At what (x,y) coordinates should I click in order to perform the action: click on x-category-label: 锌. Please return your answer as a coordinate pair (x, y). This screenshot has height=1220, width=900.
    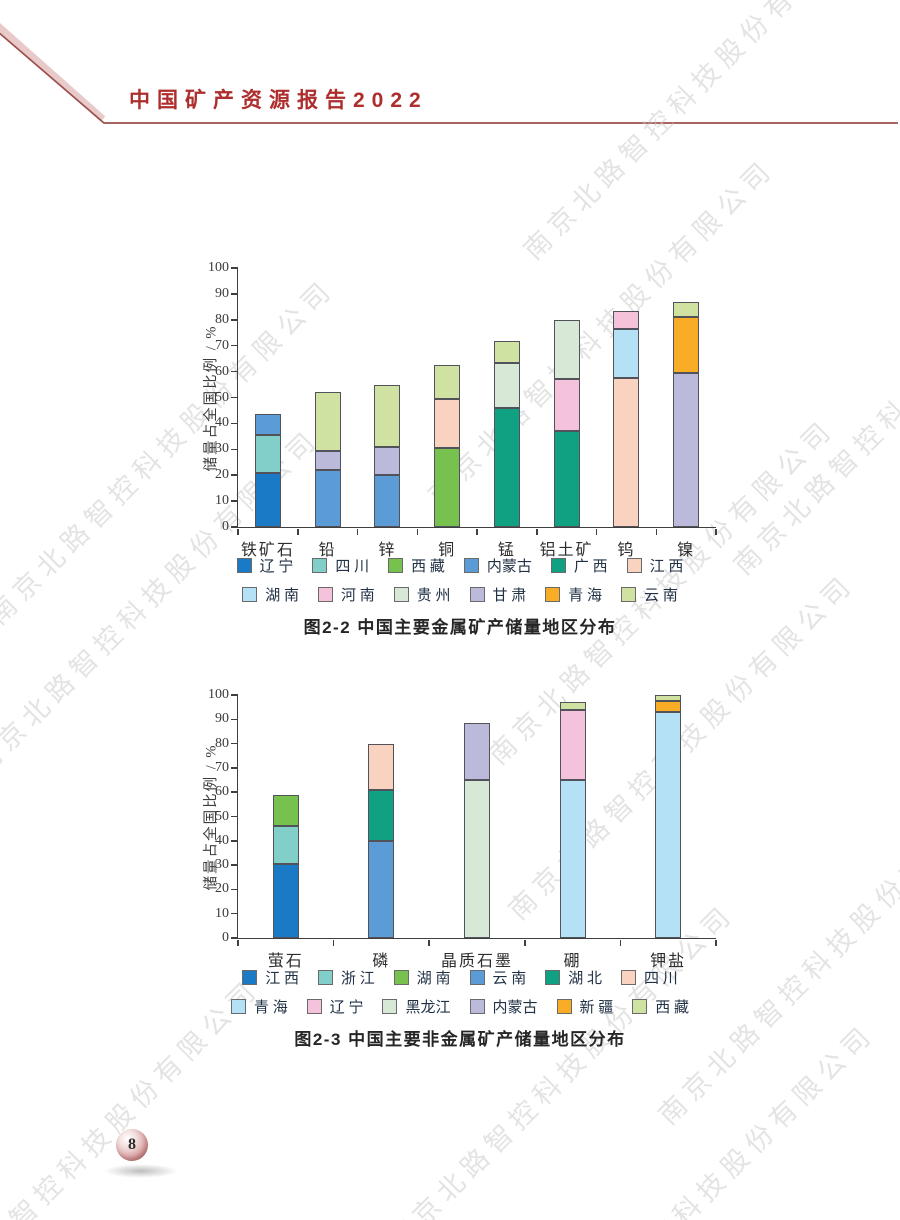
    Looking at the image, I should click on (387, 550).